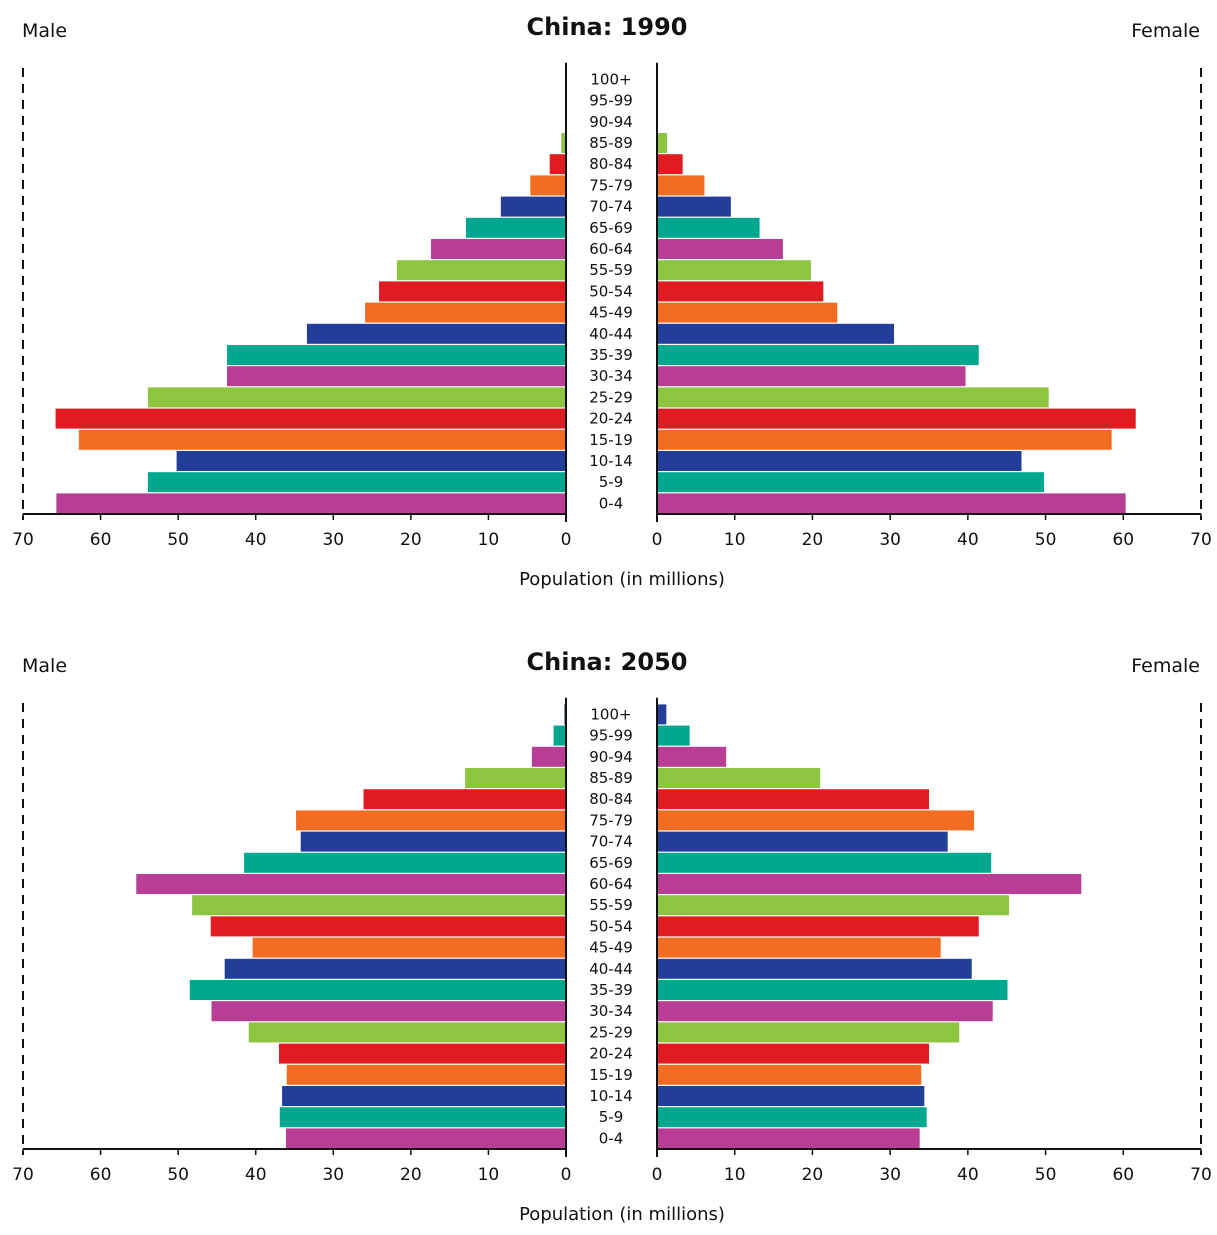 The image size is (1217, 1235). I want to click on age-label: 60-64, so click(611, 249).